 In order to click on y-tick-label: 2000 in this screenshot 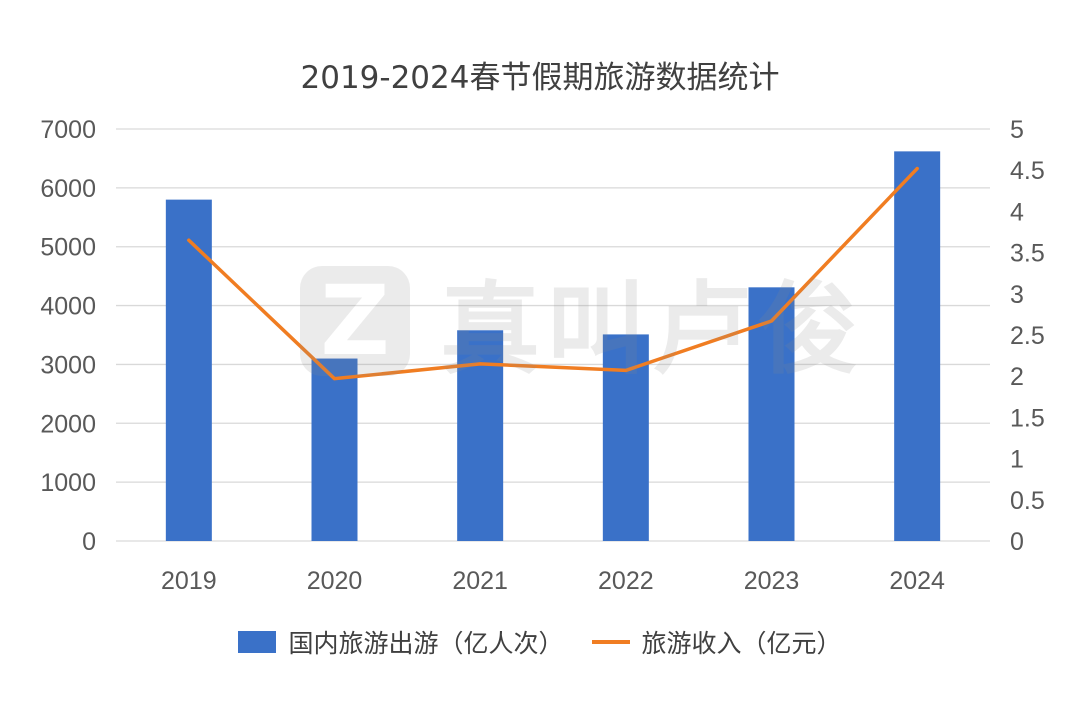, I will do `click(68, 424)`.